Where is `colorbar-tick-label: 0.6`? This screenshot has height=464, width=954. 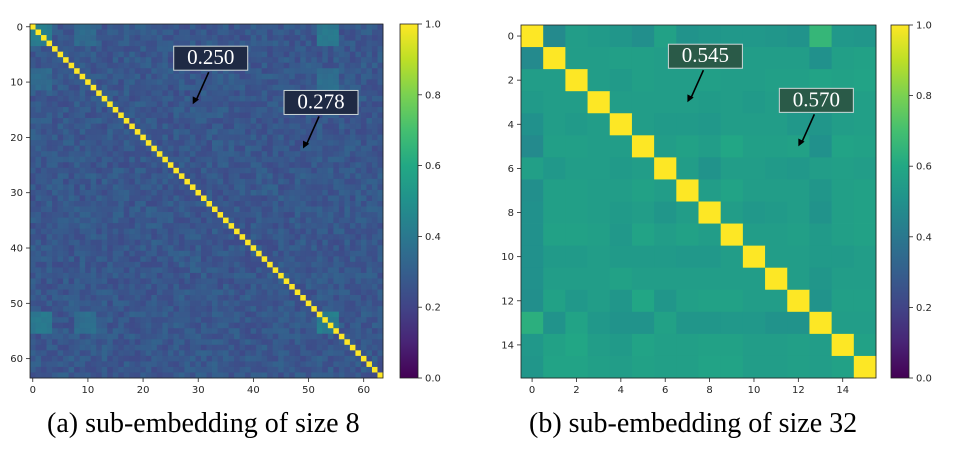 colorbar-tick-label: 0.6 is located at coordinates (924, 167).